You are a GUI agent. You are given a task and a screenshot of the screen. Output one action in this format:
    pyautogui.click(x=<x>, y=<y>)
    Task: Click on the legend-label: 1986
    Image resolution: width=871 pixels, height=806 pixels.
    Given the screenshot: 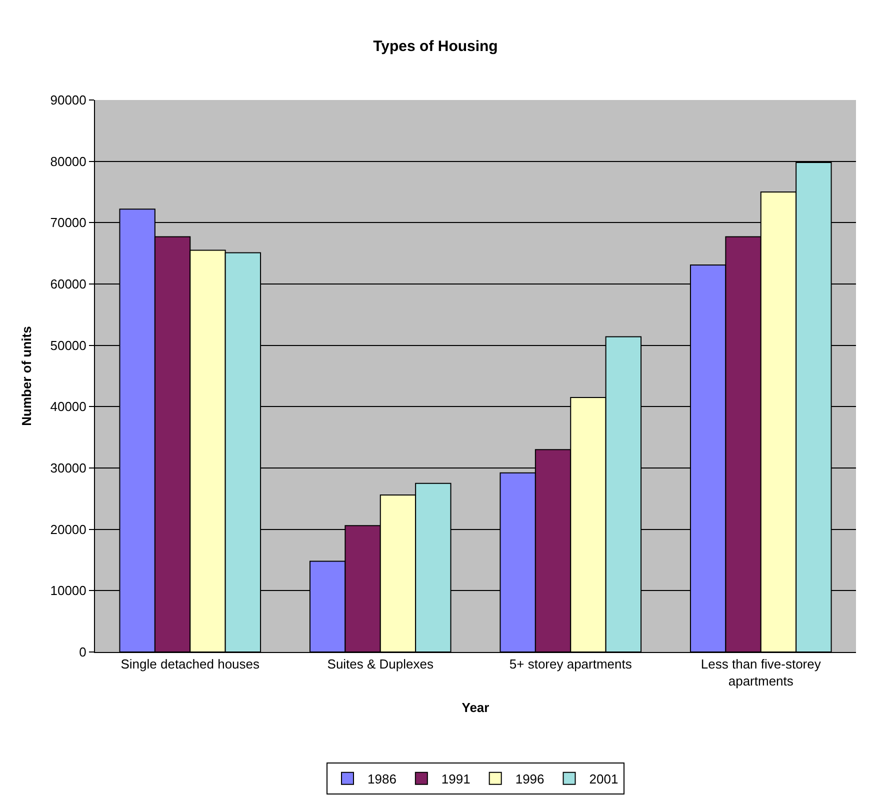 What is the action you would take?
    pyautogui.click(x=382, y=778)
    